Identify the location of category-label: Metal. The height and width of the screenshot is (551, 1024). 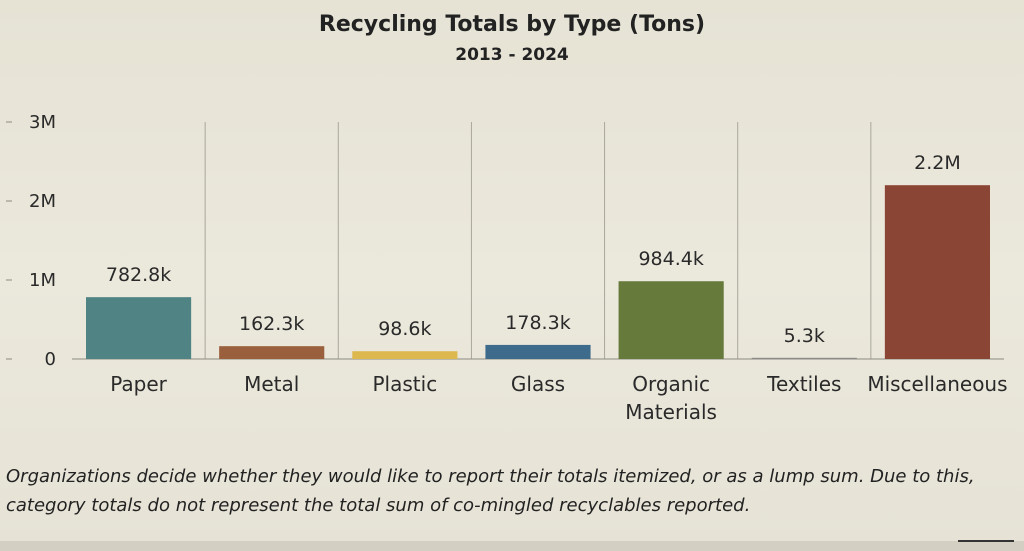
(271, 384).